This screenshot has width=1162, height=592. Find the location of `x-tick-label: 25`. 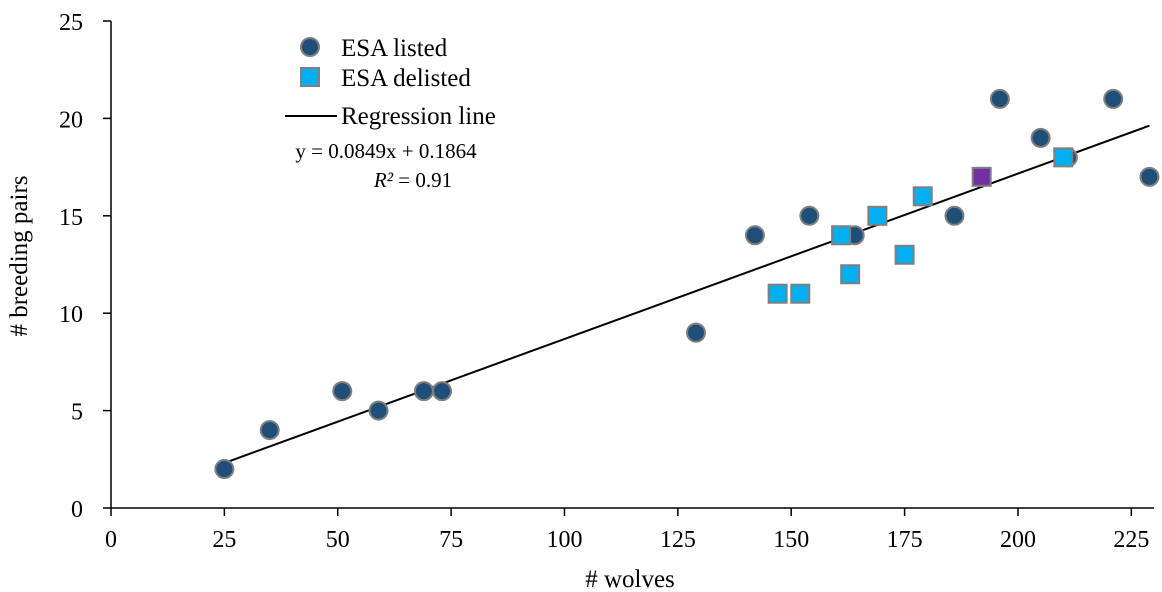

x-tick-label: 25 is located at coordinates (224, 540).